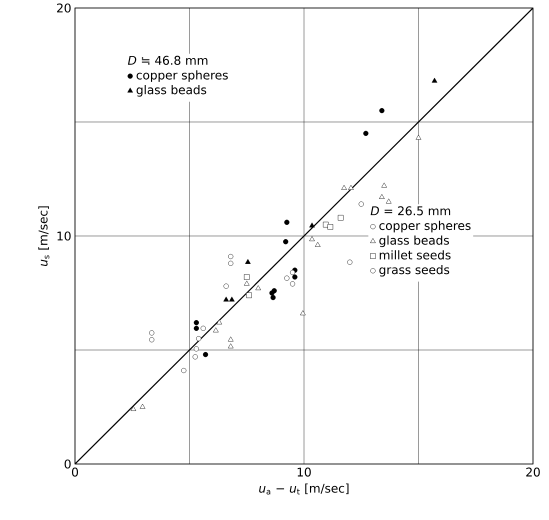 The image size is (549, 520). Describe the element at coordinates (168, 60) in the screenshot. I see `annotation: D ≒ 46.8 mm` at that location.